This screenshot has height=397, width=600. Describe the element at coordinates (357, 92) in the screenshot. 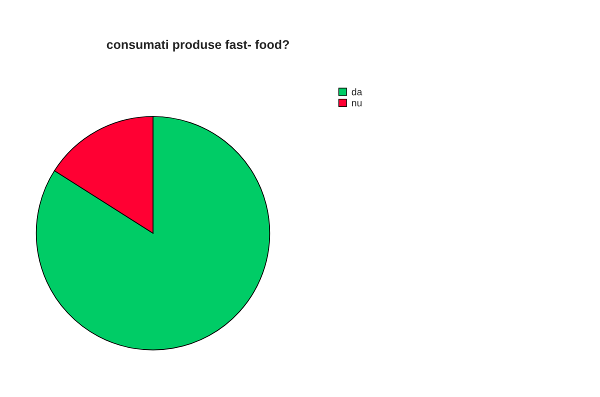

I see `legend-label: da` at that location.